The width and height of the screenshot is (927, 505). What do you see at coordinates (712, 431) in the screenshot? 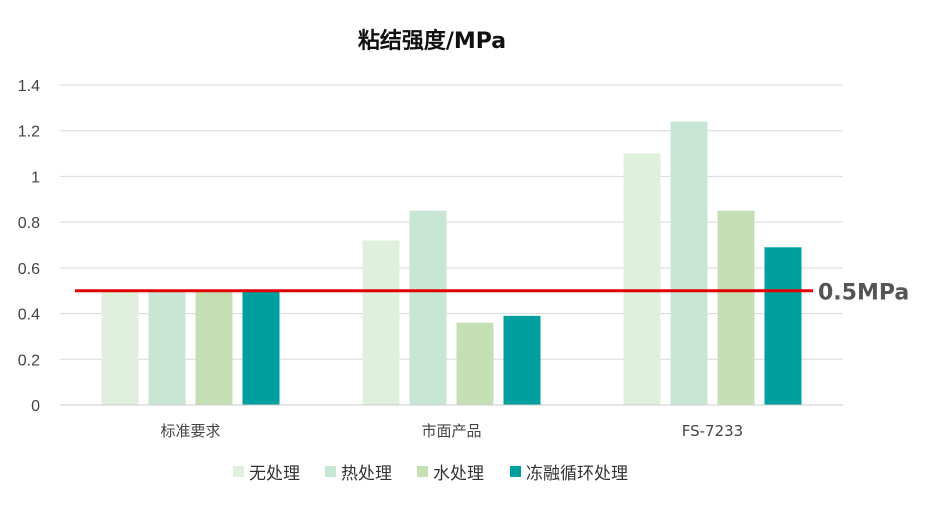
I see `x-category-label: FS-7233` at bounding box center [712, 431].